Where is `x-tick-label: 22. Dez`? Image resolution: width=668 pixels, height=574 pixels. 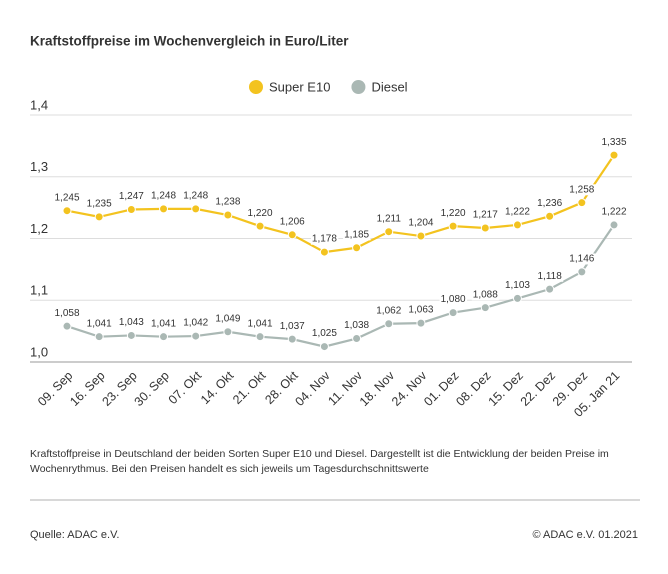
x-tick-label: 22. Dez is located at coordinates (538, 389).